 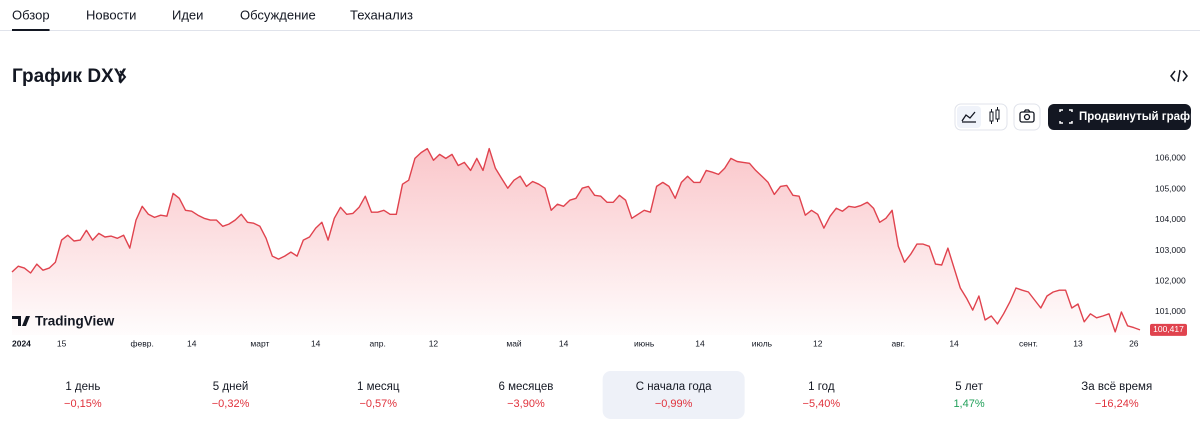 What do you see at coordinates (1139, 117) in the screenshot?
I see `advanced-chart-label: Продвинутый график` at bounding box center [1139, 117].